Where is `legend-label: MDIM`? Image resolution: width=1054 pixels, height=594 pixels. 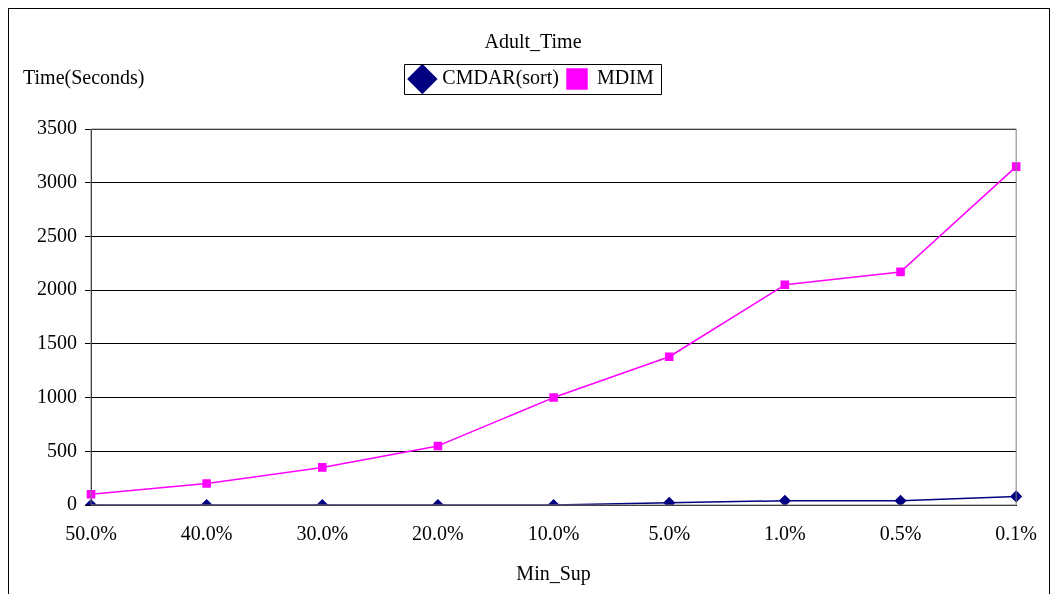
legend-label: MDIM is located at coordinates (625, 77).